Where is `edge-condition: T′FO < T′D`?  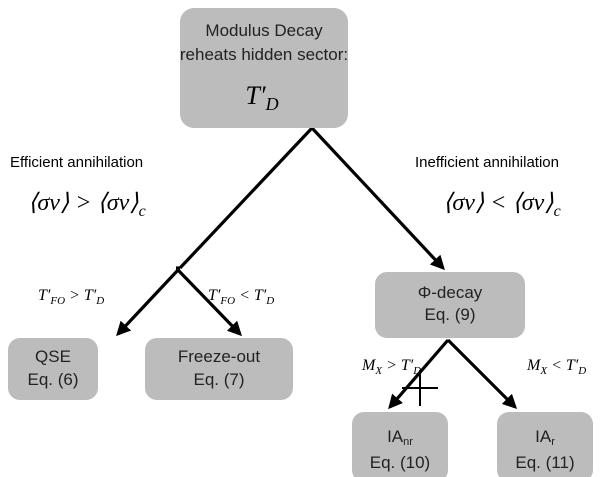
edge-condition: T′FO < T′D is located at coordinates (241, 297).